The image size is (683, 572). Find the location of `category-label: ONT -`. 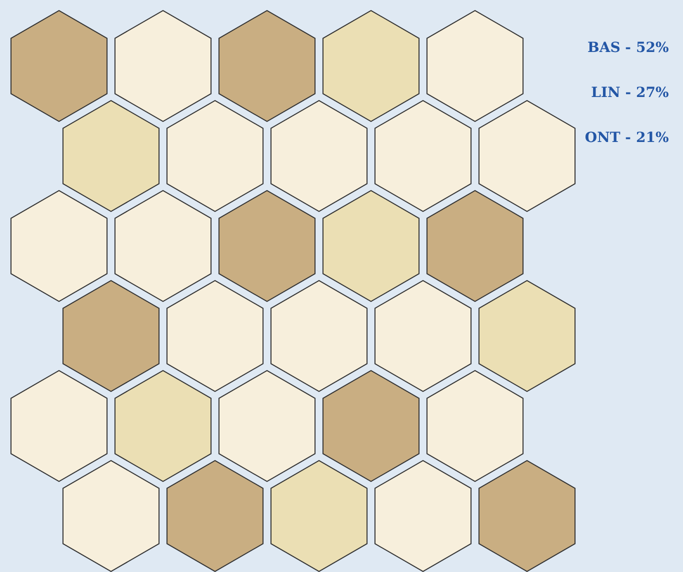

category-label: ONT - is located at coordinates (608, 138).